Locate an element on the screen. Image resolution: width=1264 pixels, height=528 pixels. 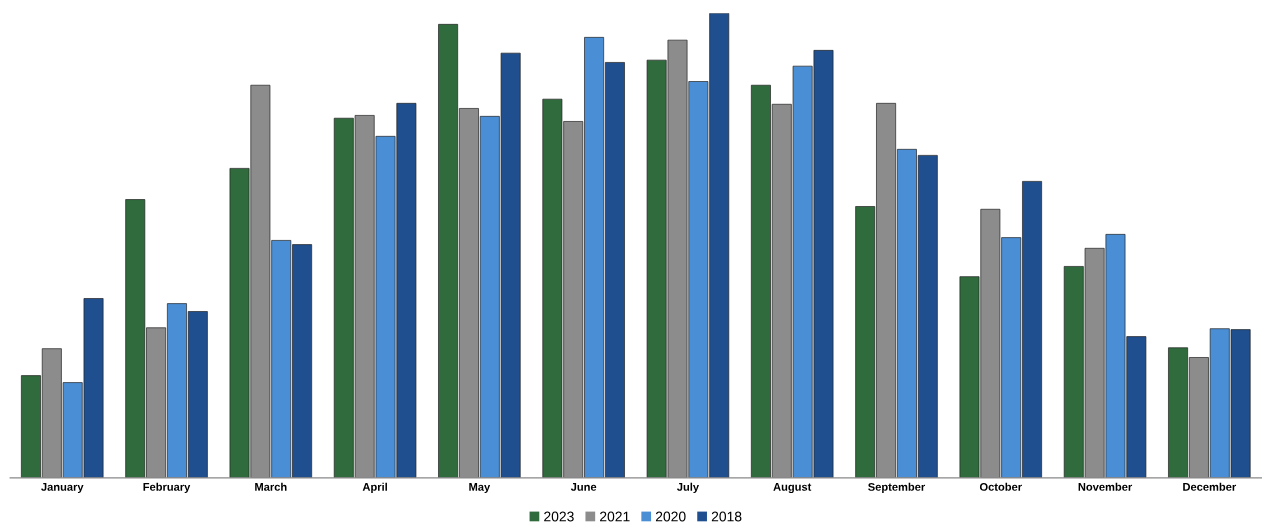
x-tick-label: January is located at coordinates (62, 488).